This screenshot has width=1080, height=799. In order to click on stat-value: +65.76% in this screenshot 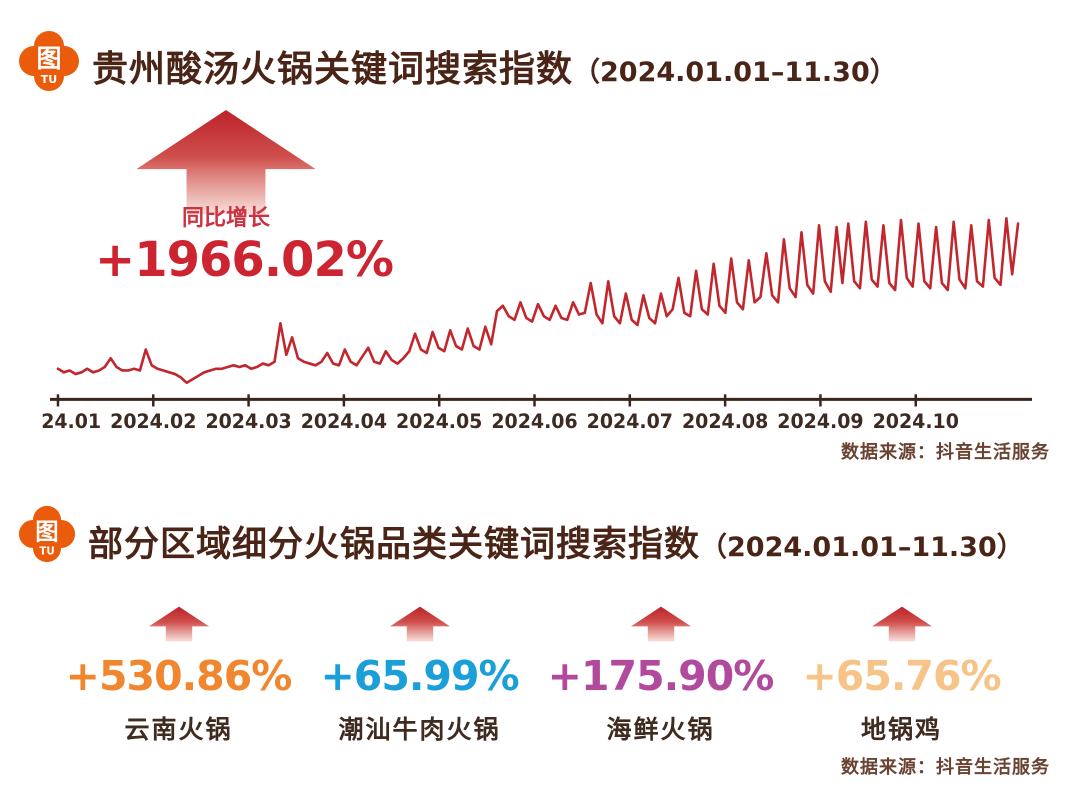, I will do `click(901, 676)`.